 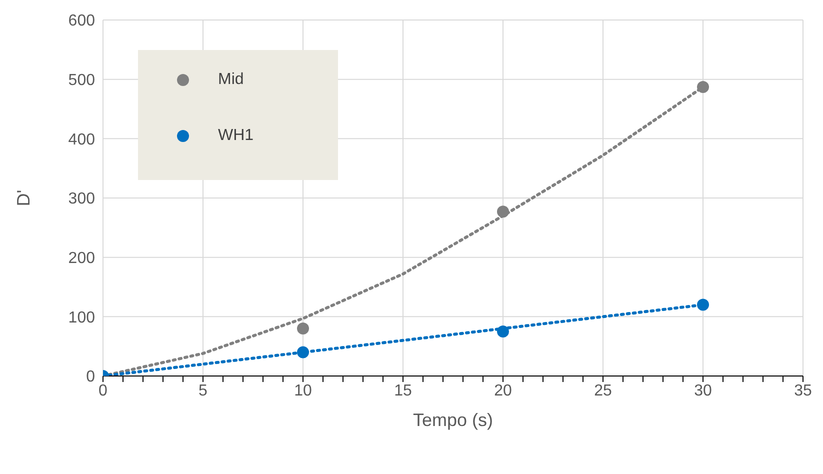 What do you see at coordinates (503, 391) in the screenshot?
I see `x-tick-label: 20` at bounding box center [503, 391].